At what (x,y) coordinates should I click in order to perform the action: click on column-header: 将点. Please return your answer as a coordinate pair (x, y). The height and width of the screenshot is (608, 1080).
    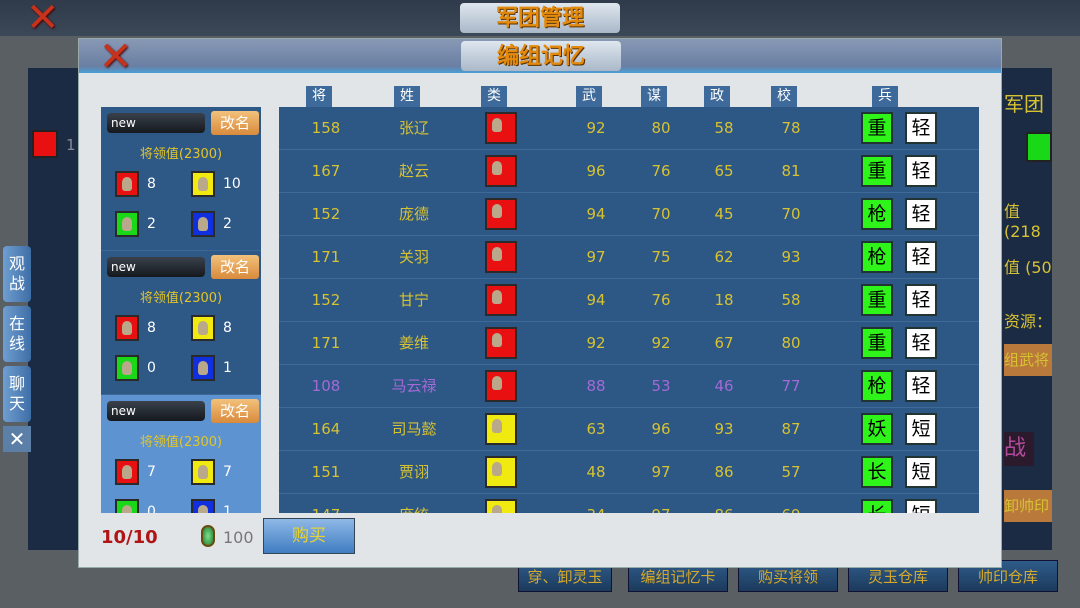
    Looking at the image, I should click on (319, 105).